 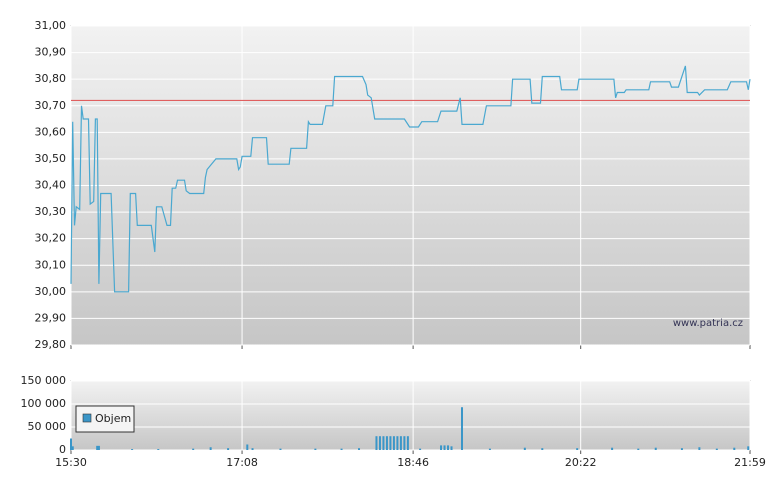 What do you see at coordinates (410, 415) in the screenshot?
I see `volume-plot` at bounding box center [410, 415].